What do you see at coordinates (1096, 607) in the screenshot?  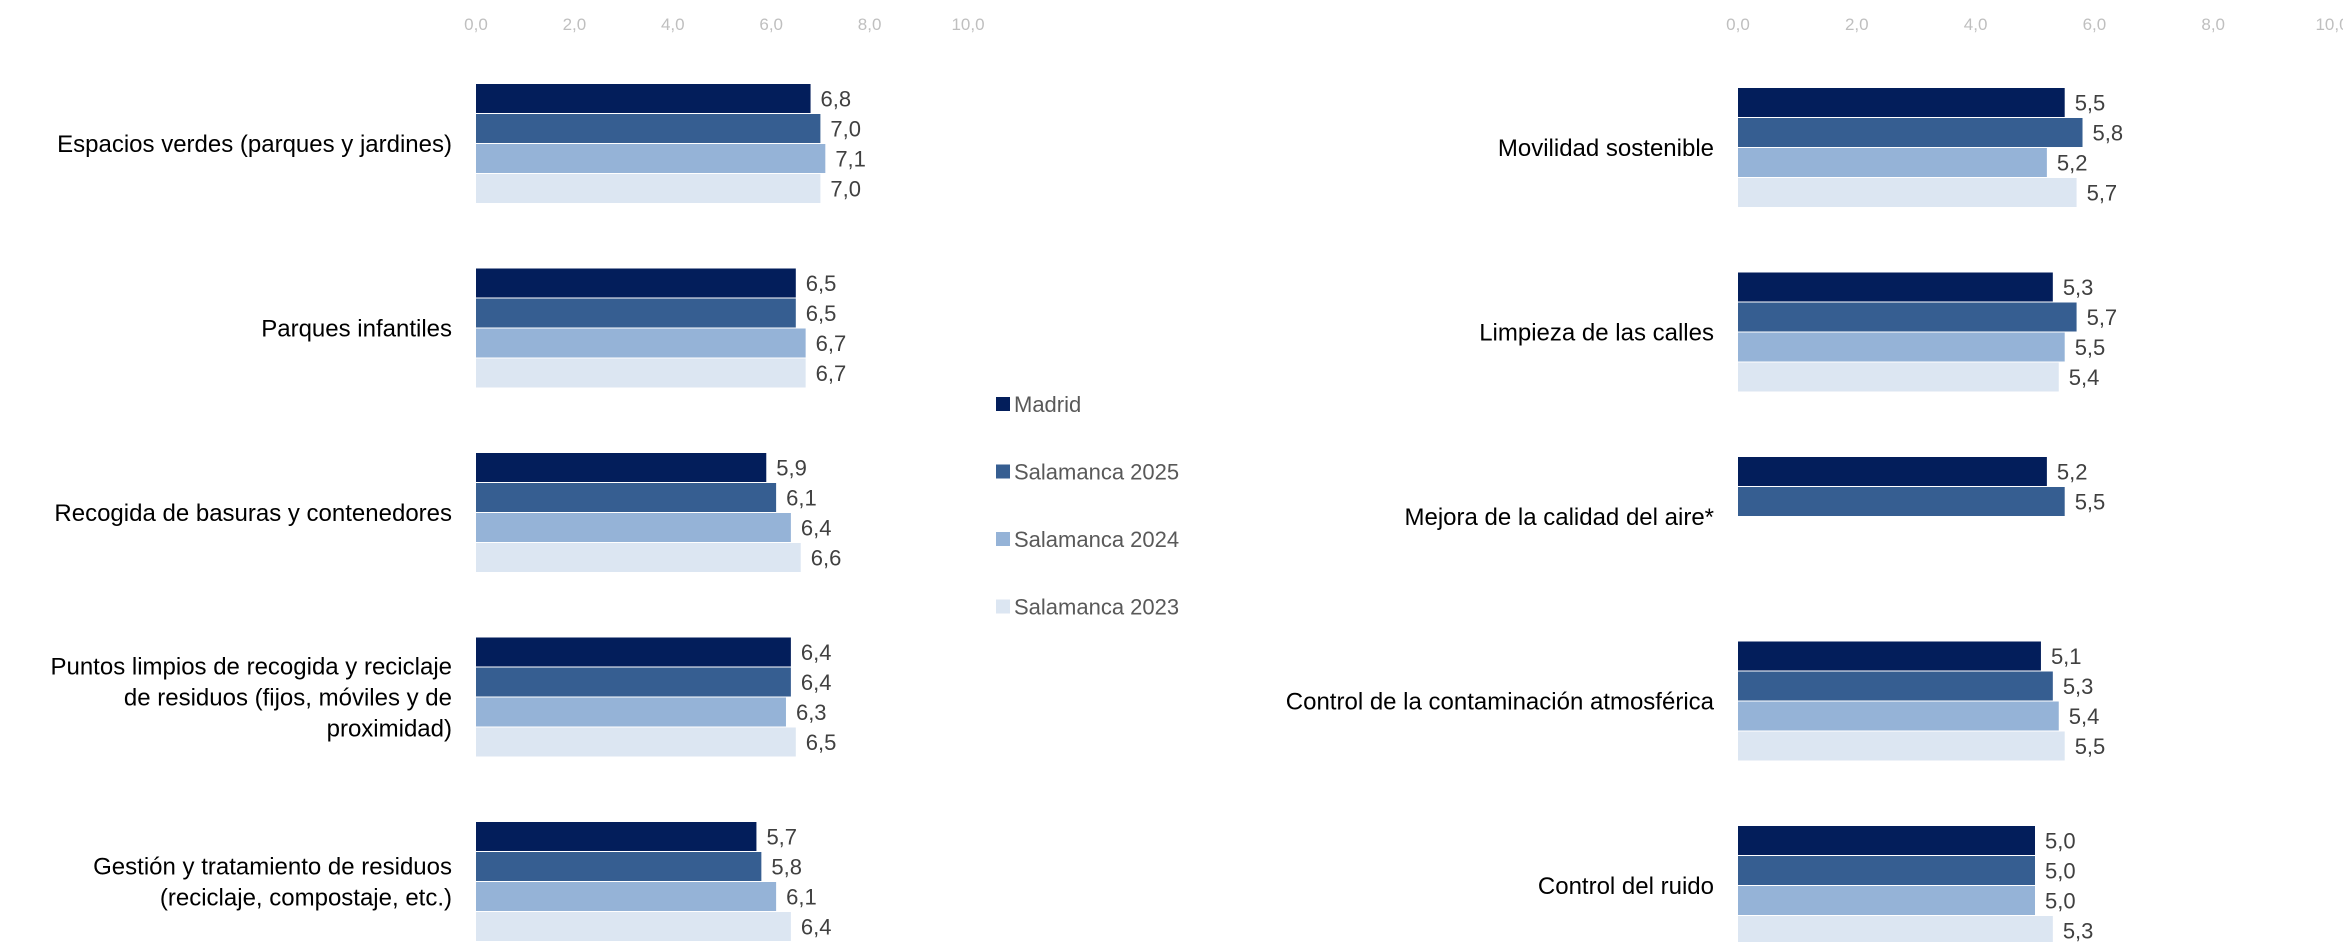 I see `legend-label: Salamanca 2023` at bounding box center [1096, 607].